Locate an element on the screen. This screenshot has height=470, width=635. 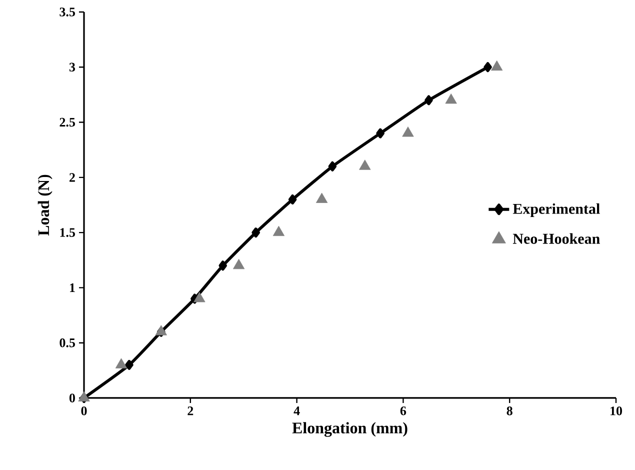
y-tick-label: 3.5 is located at coordinates (67, 12).